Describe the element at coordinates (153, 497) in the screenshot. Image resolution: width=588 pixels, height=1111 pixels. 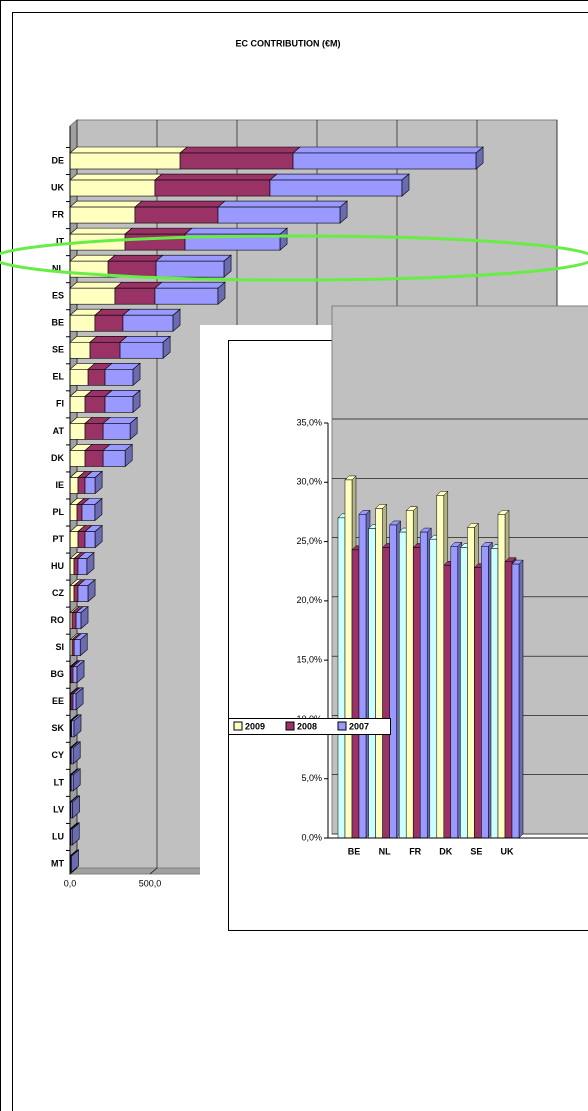
I see `grid-line` at that location.